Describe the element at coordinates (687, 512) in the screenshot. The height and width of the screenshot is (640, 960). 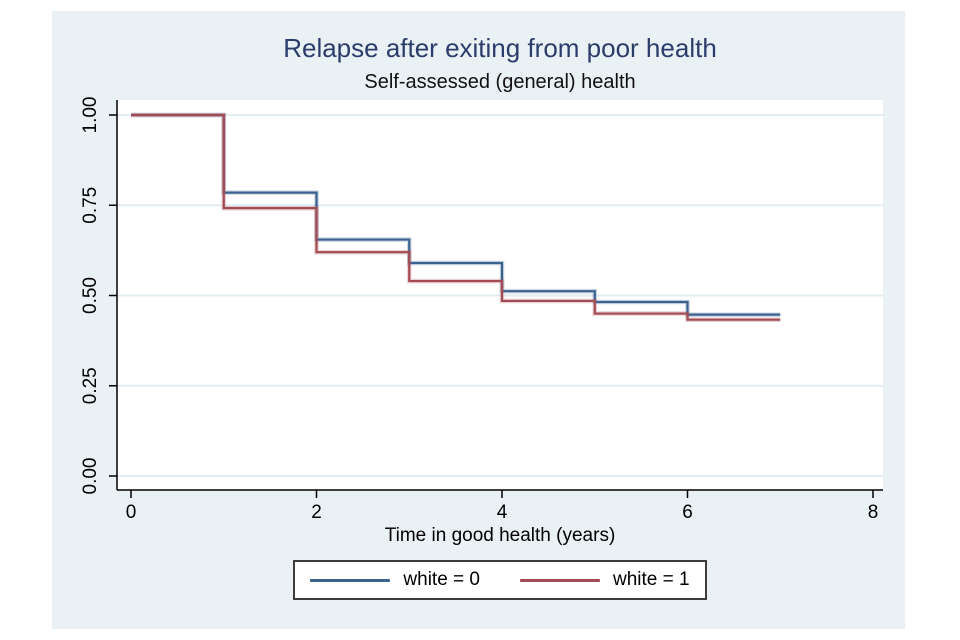
I see `x-tick-label: 6` at that location.